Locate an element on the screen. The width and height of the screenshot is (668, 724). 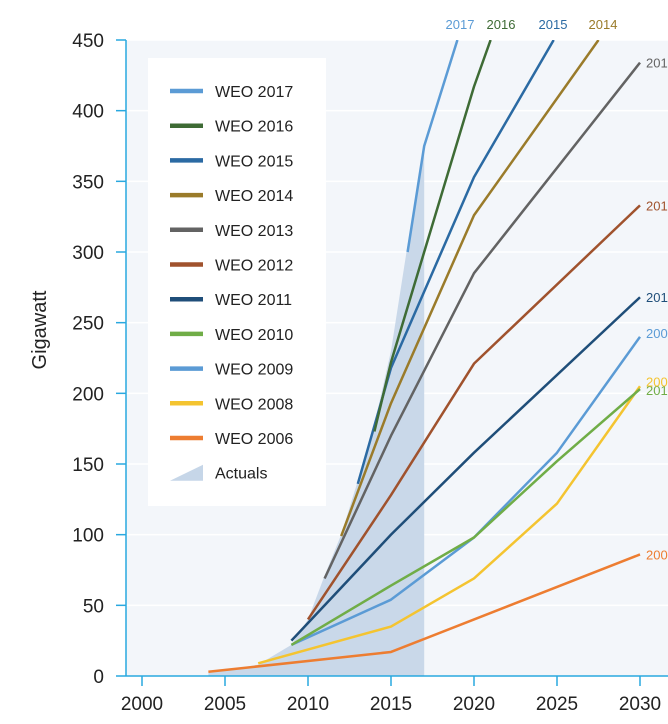
end-label-weo-2011: 2011 is located at coordinates (657, 297).